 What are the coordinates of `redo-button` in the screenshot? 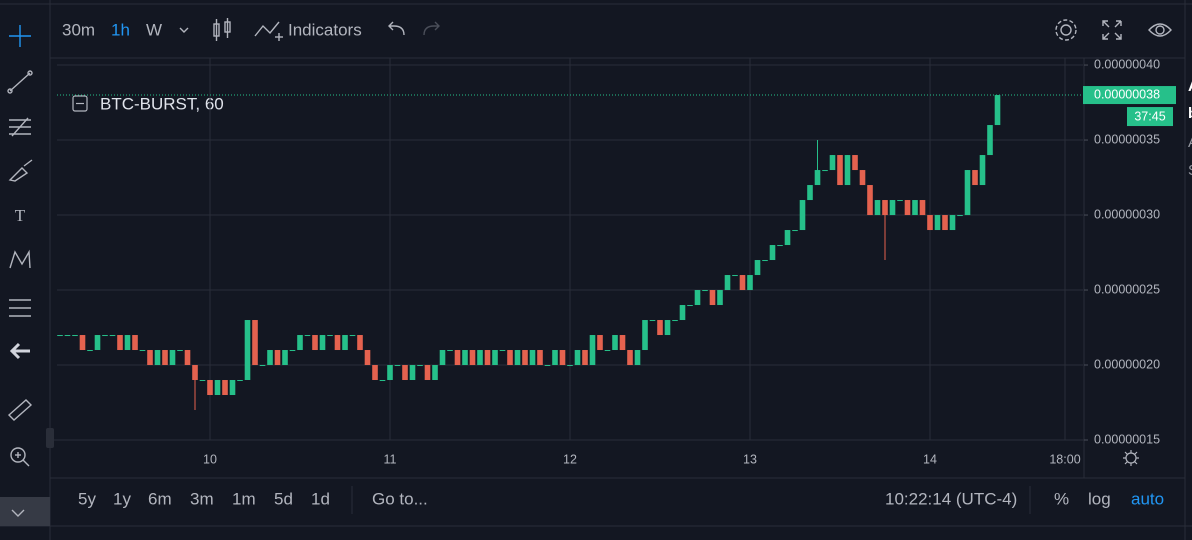 It's located at (431, 28).